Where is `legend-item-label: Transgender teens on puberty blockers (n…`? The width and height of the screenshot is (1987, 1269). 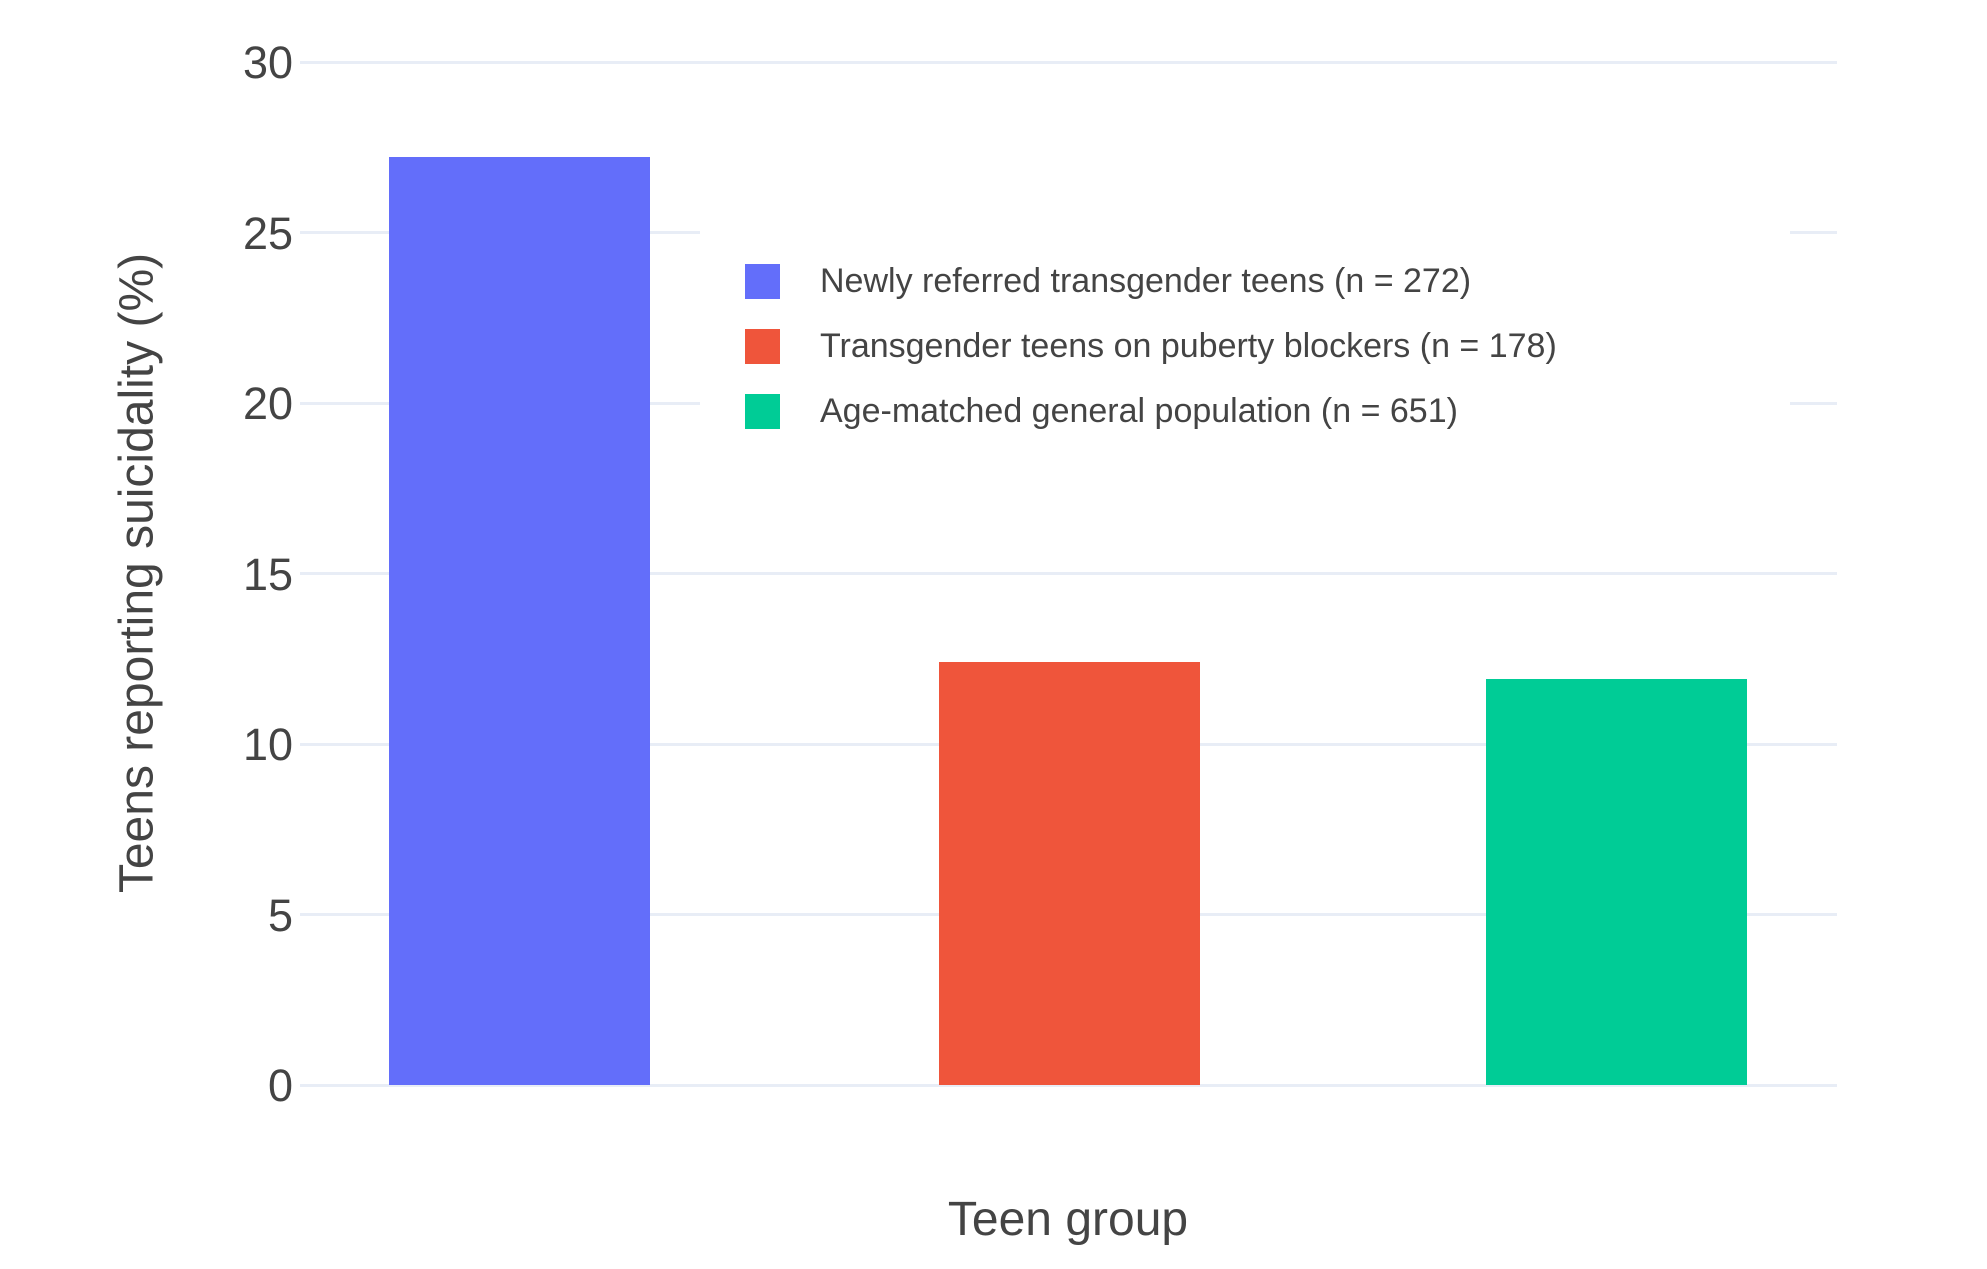
legend-item-label: Transgender teens on puberty blockers (n… is located at coordinates (1188, 346).